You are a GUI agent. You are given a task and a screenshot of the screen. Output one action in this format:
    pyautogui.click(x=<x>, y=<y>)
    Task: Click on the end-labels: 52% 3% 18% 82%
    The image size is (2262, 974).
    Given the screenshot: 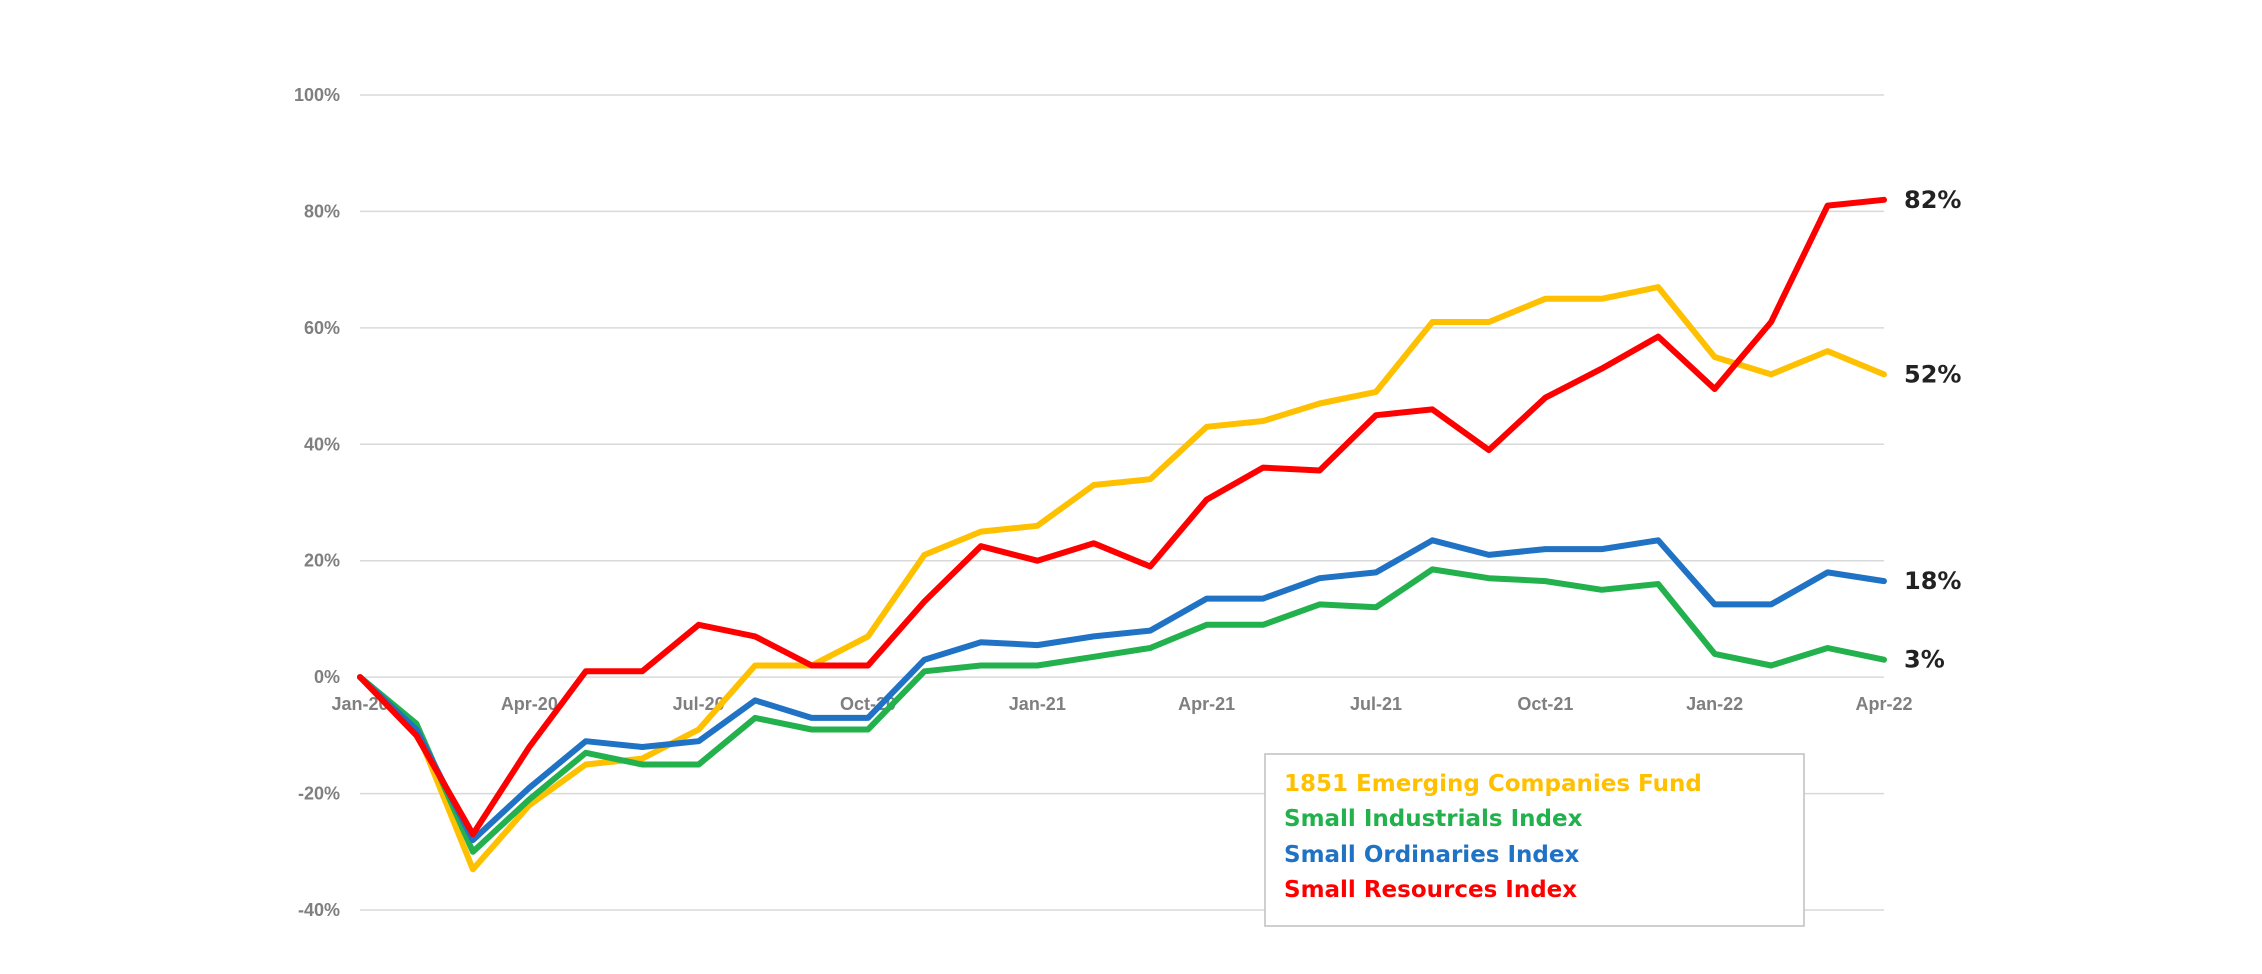 What is the action you would take?
    pyautogui.click(x=1932, y=430)
    